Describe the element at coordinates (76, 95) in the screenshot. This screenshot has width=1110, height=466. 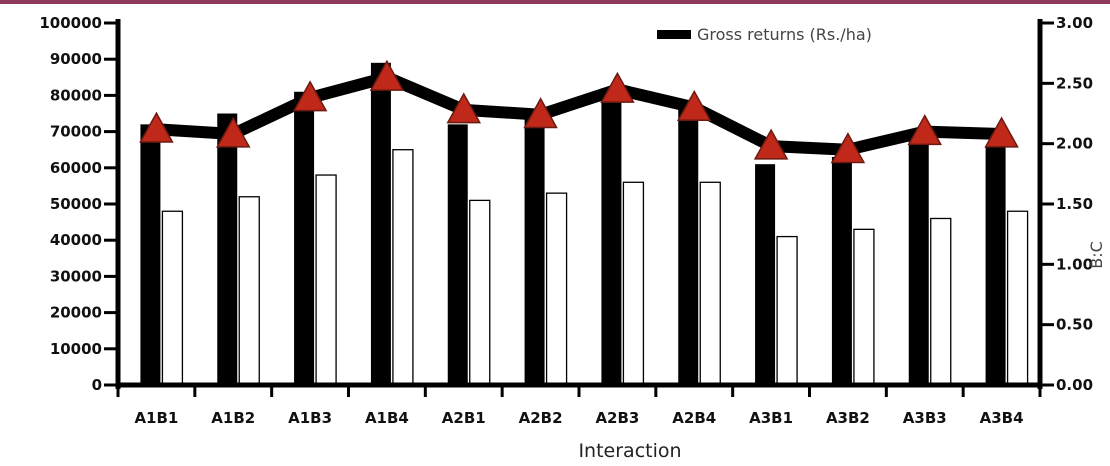
I see `left-tick-label: 80000` at that location.